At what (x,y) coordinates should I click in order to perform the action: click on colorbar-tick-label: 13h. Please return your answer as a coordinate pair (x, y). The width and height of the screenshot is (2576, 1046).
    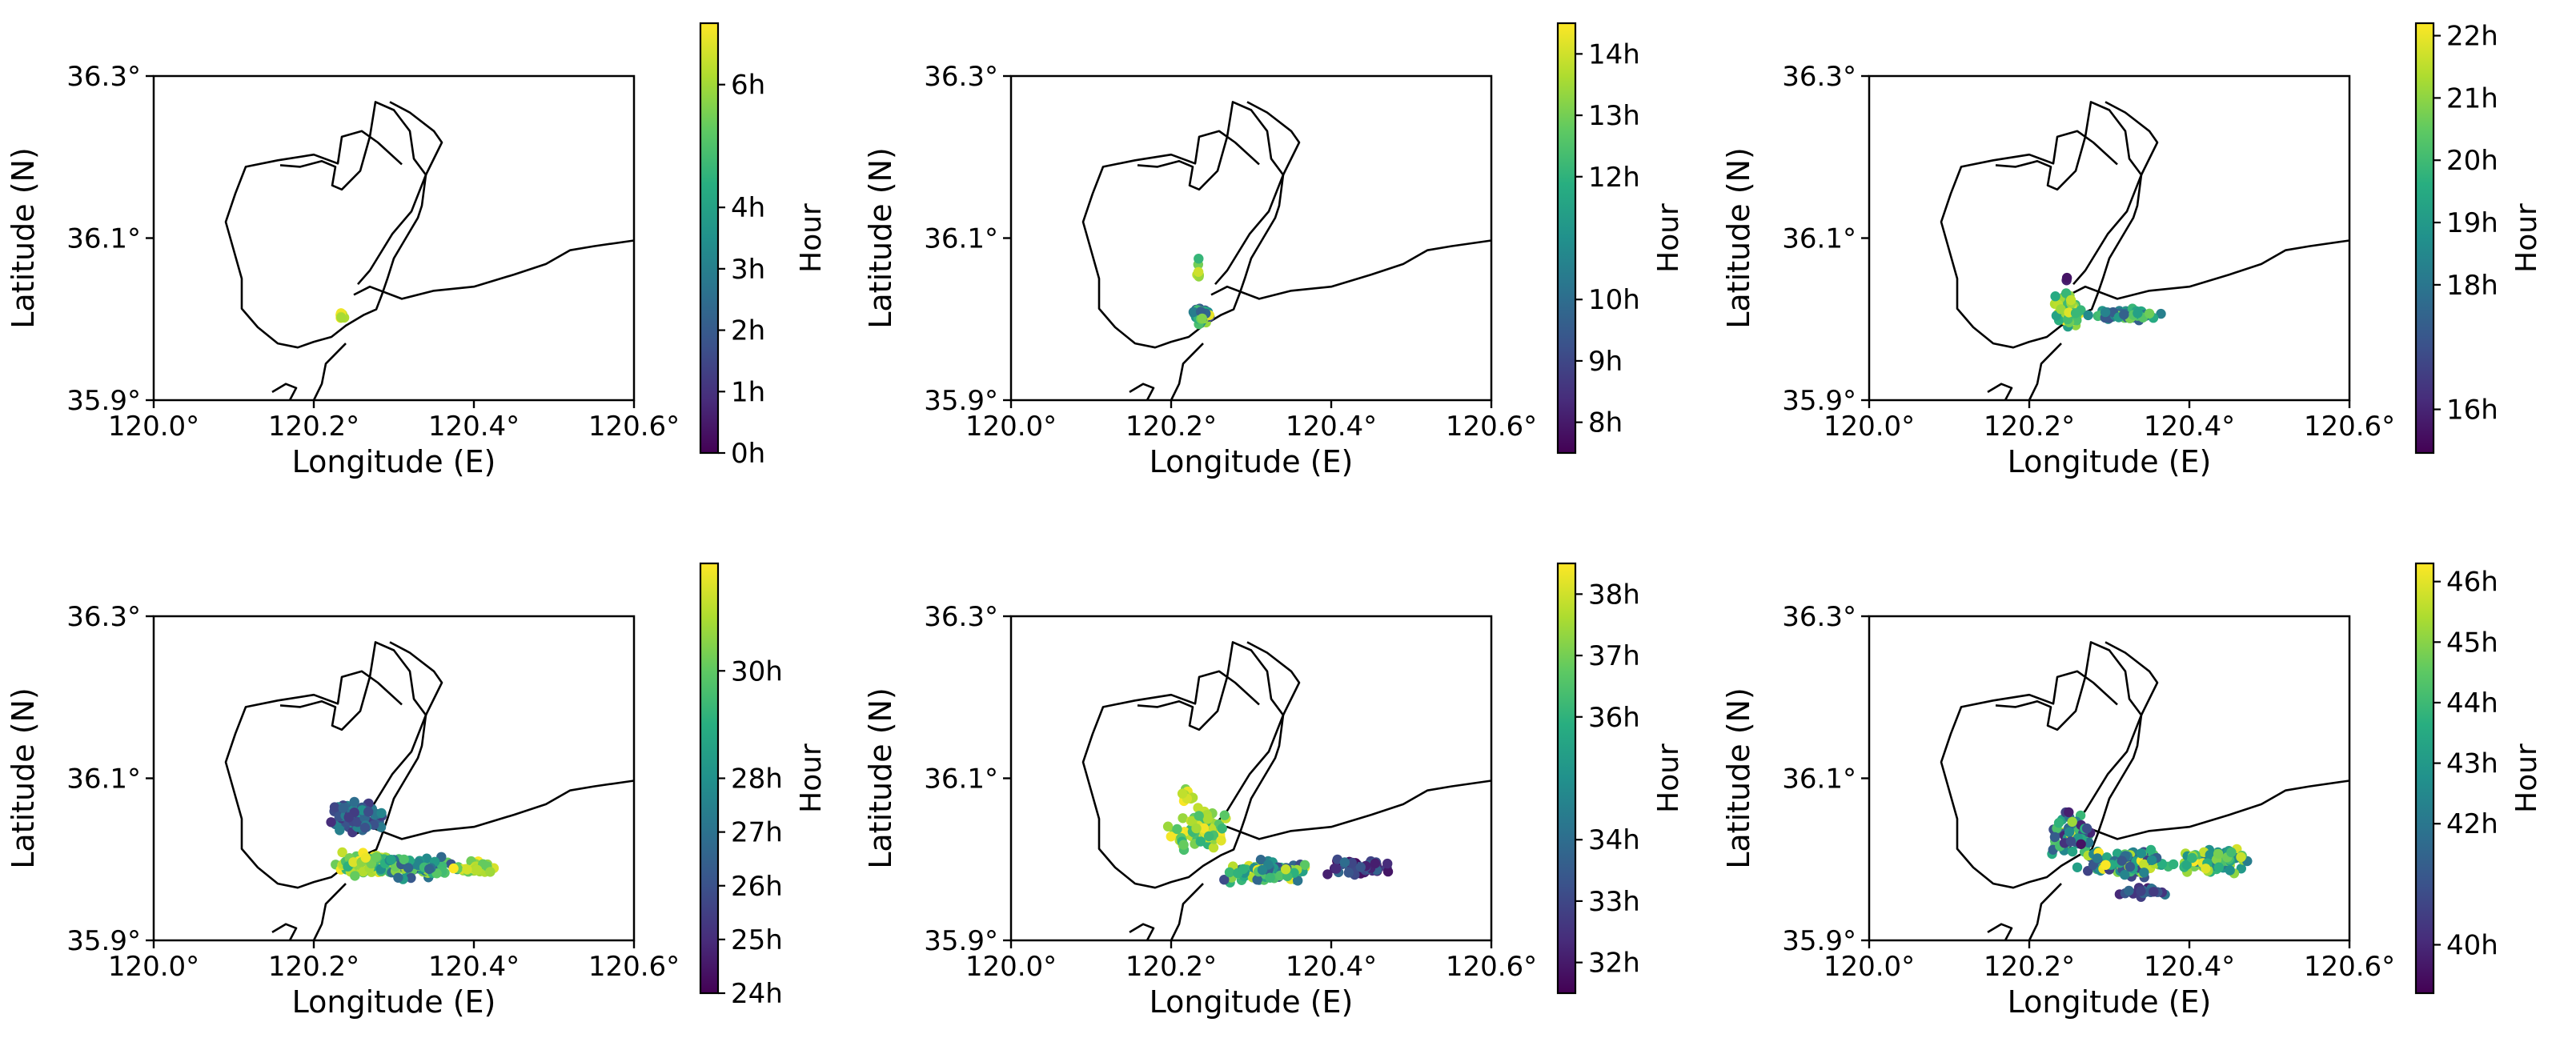
    Looking at the image, I should click on (1614, 116).